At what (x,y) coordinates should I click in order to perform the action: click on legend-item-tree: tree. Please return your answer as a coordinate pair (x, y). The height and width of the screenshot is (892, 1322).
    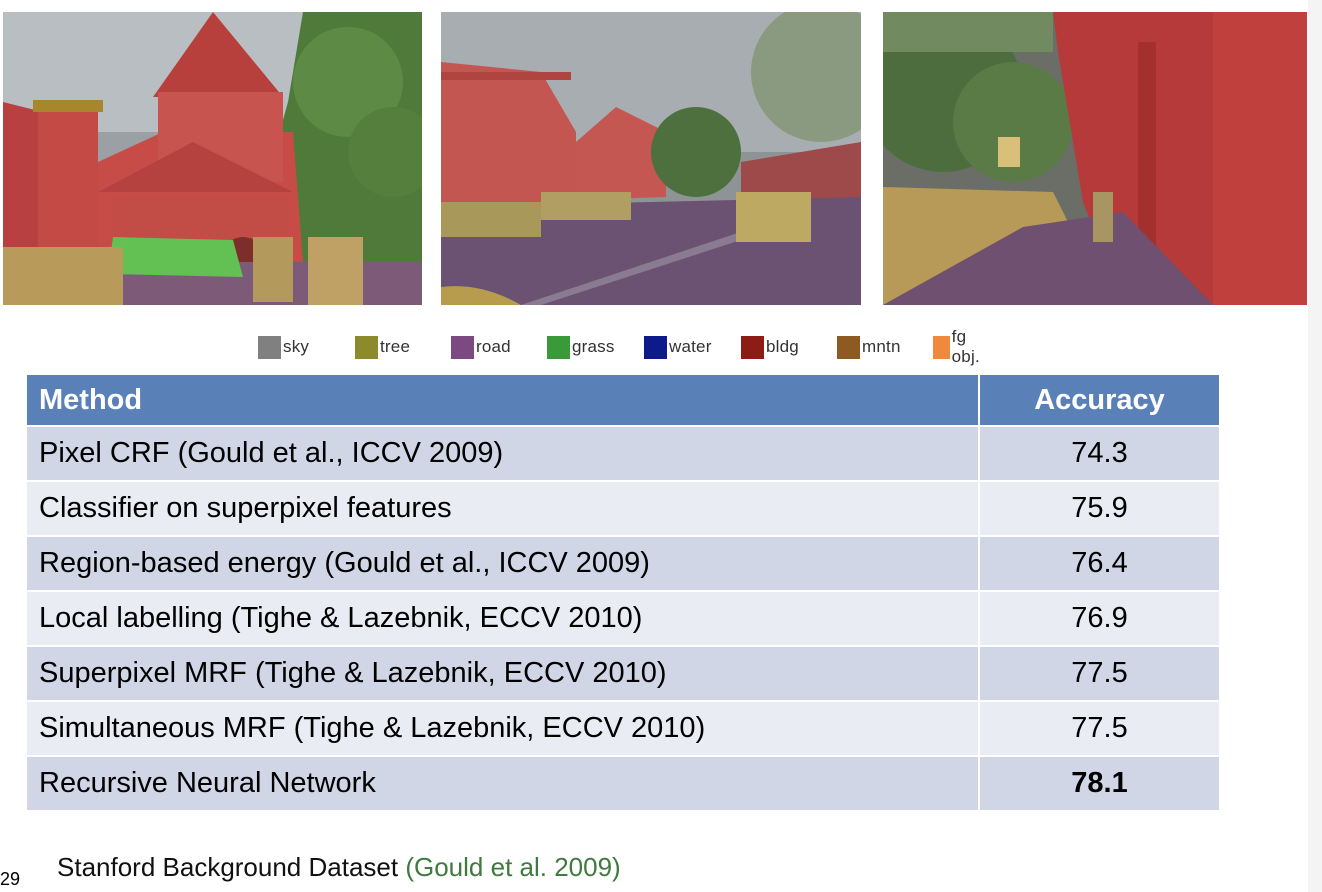
    Looking at the image, I should click on (382, 347).